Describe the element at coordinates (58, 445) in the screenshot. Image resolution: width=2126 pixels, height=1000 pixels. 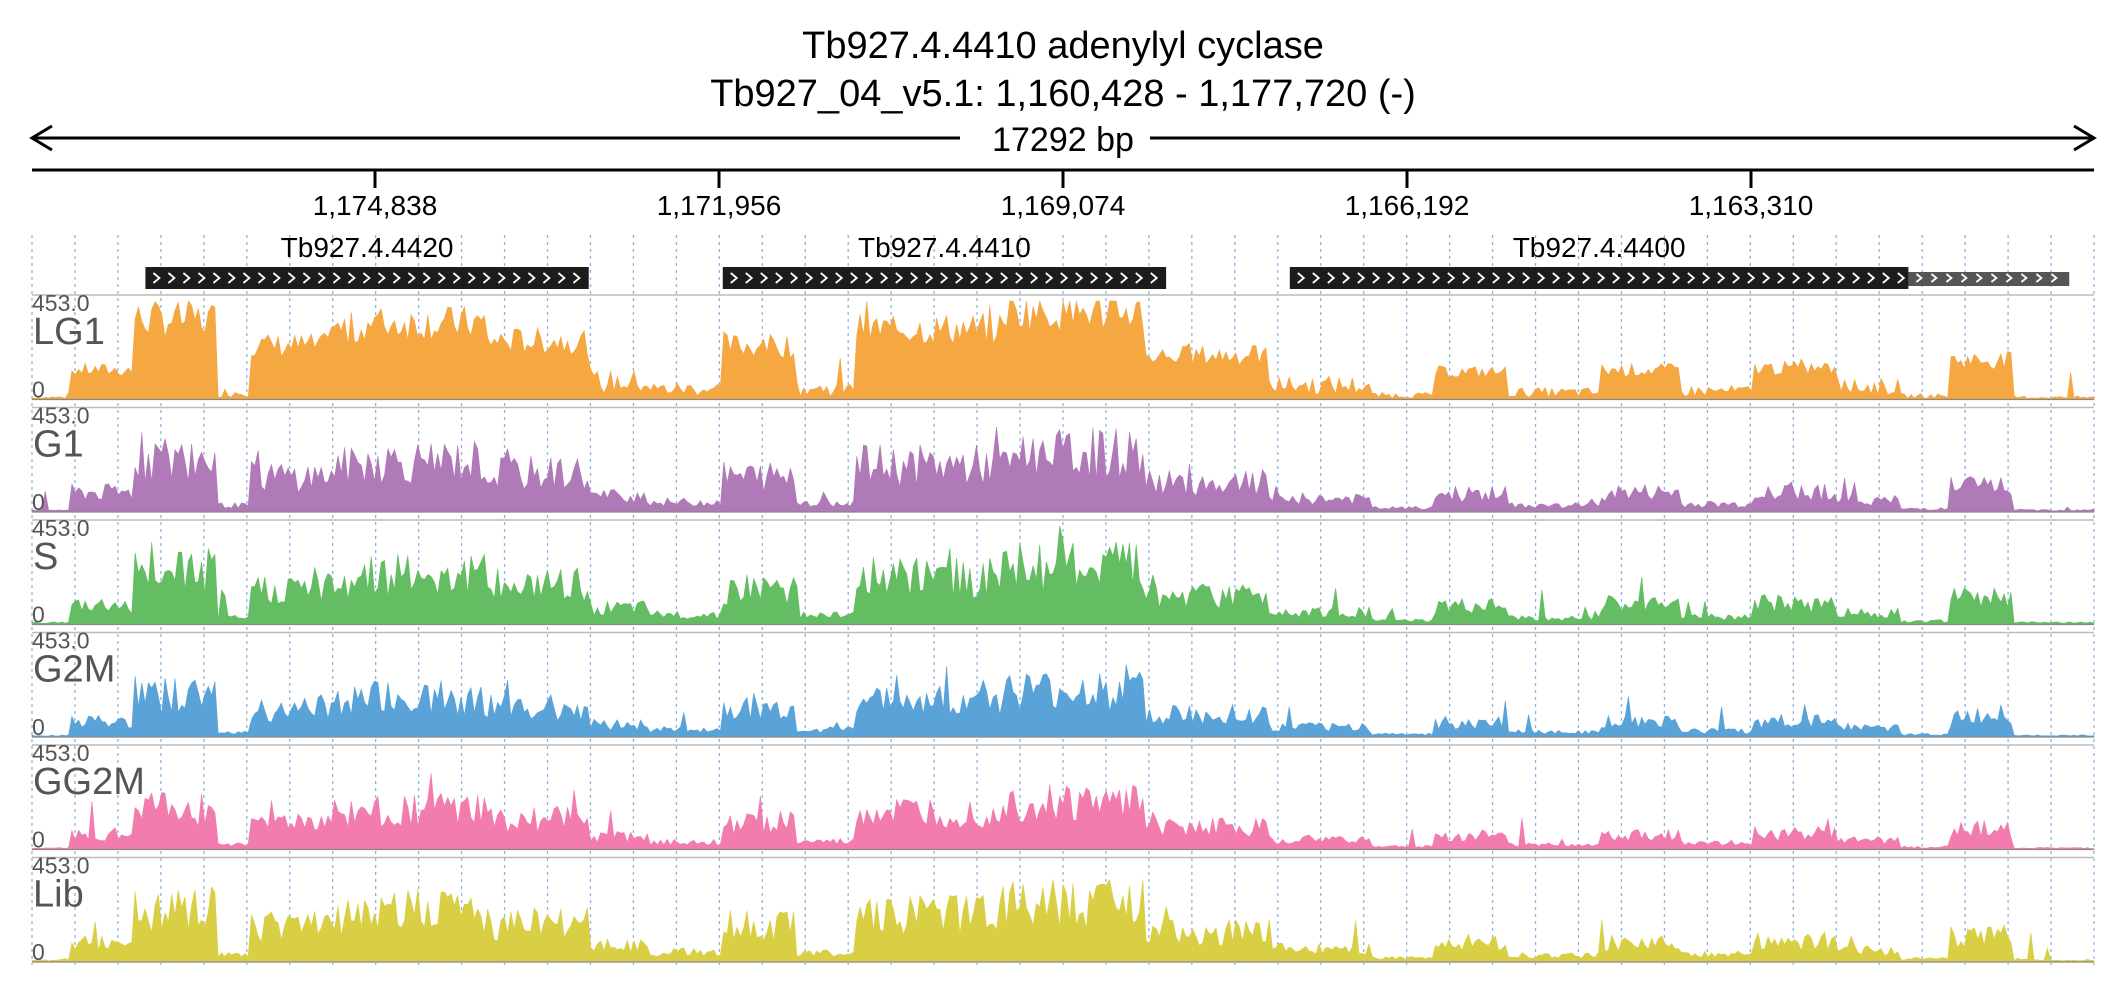
I see `track-name-label: G1` at that location.